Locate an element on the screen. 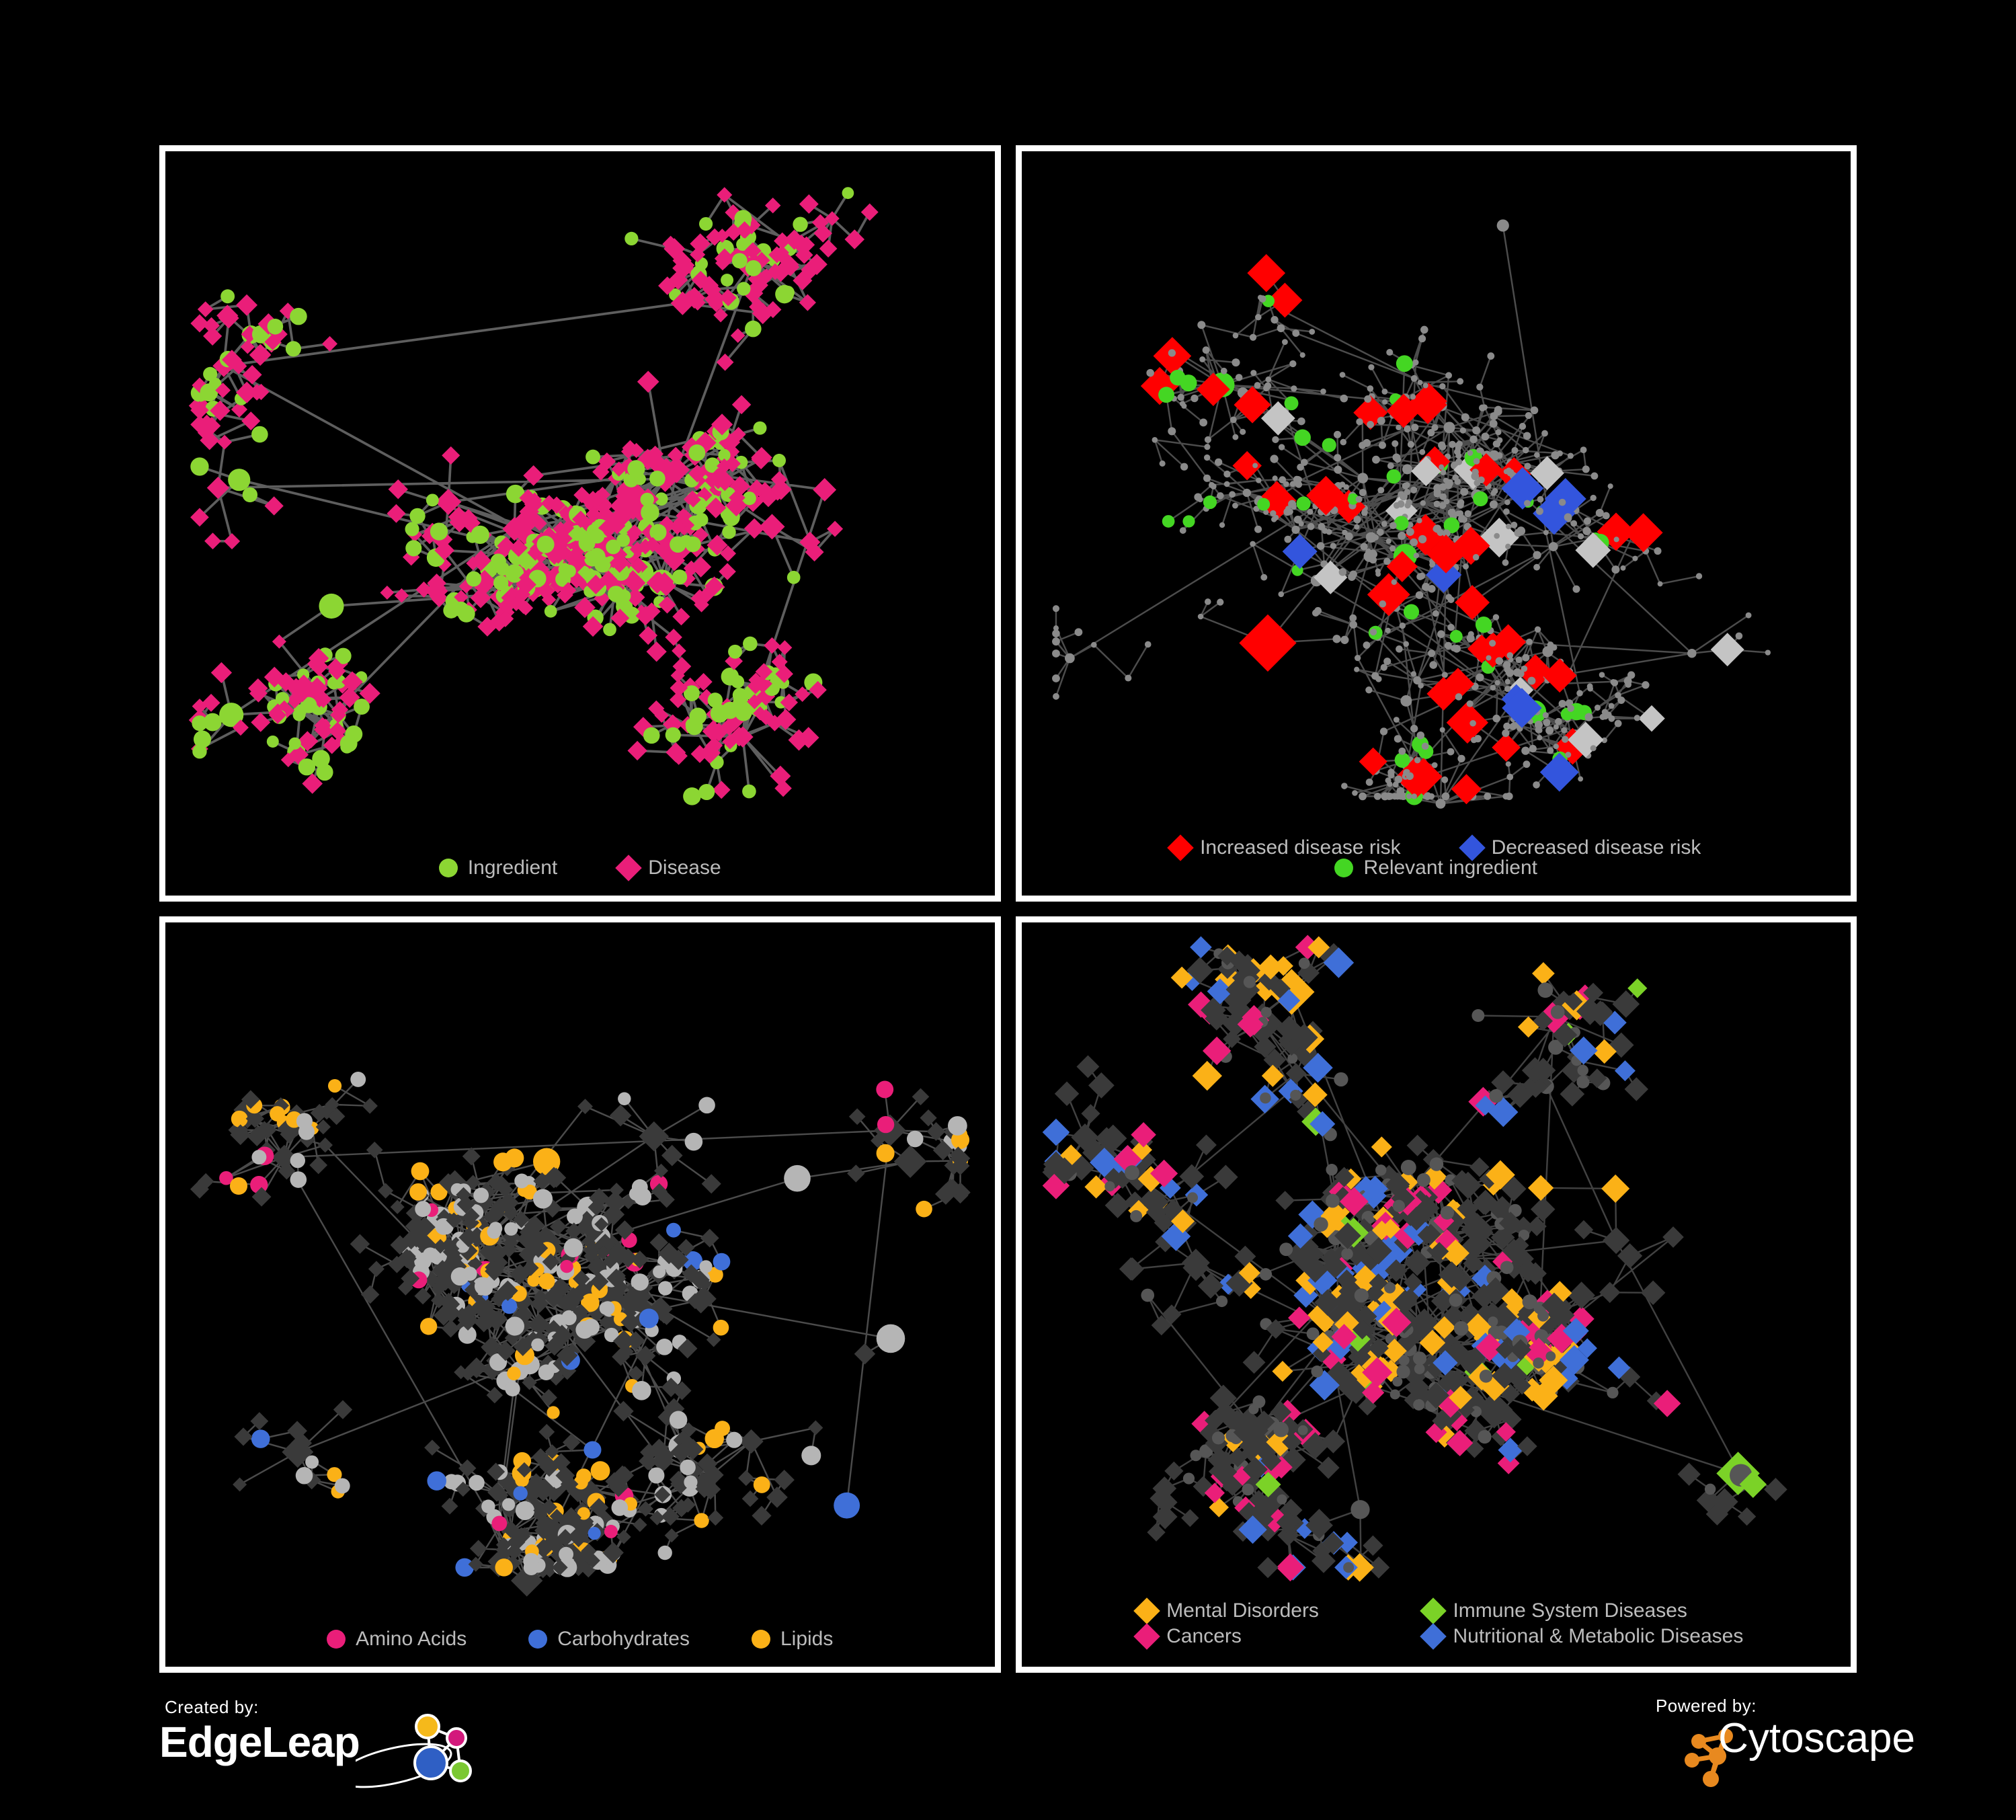  network-node-lipids is located at coordinates (583, 1513).